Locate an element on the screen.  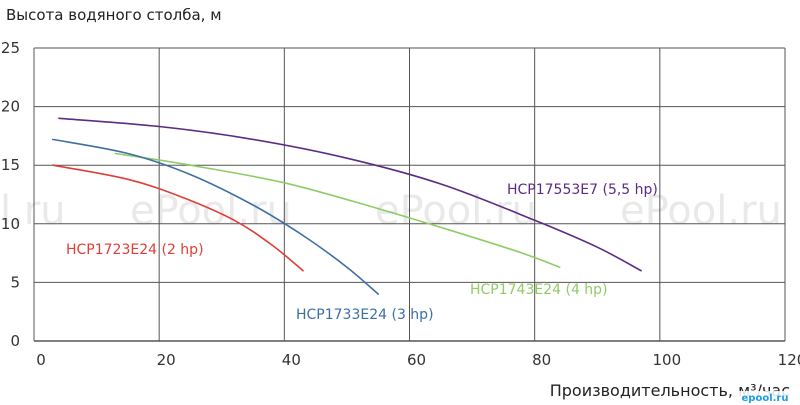
x-tick-label: 40 is located at coordinates (291, 360).